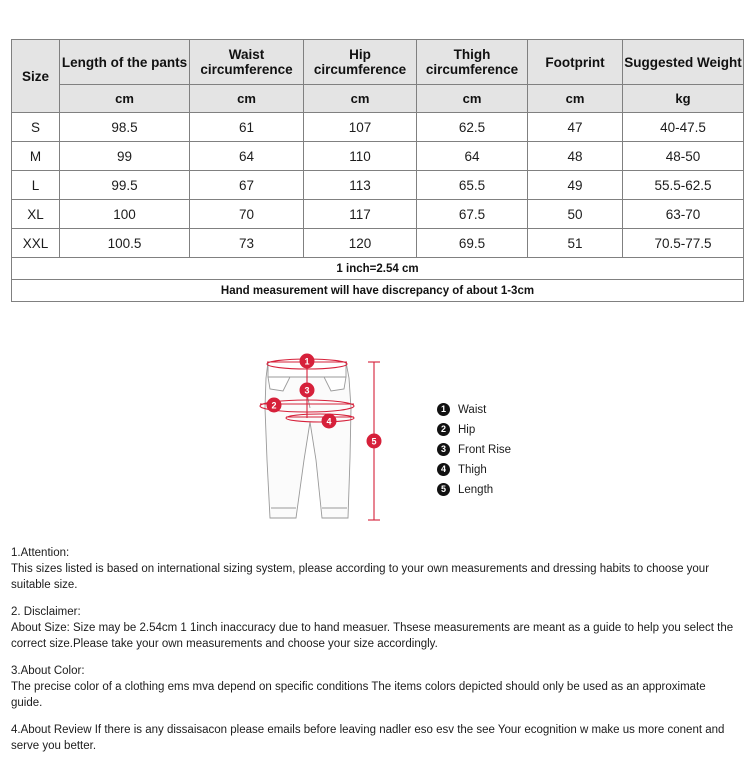 Image resolution: width=750 pixels, height=765 pixels. What do you see at coordinates (575, 185) in the screenshot?
I see `cell-footprint: 49` at bounding box center [575, 185].